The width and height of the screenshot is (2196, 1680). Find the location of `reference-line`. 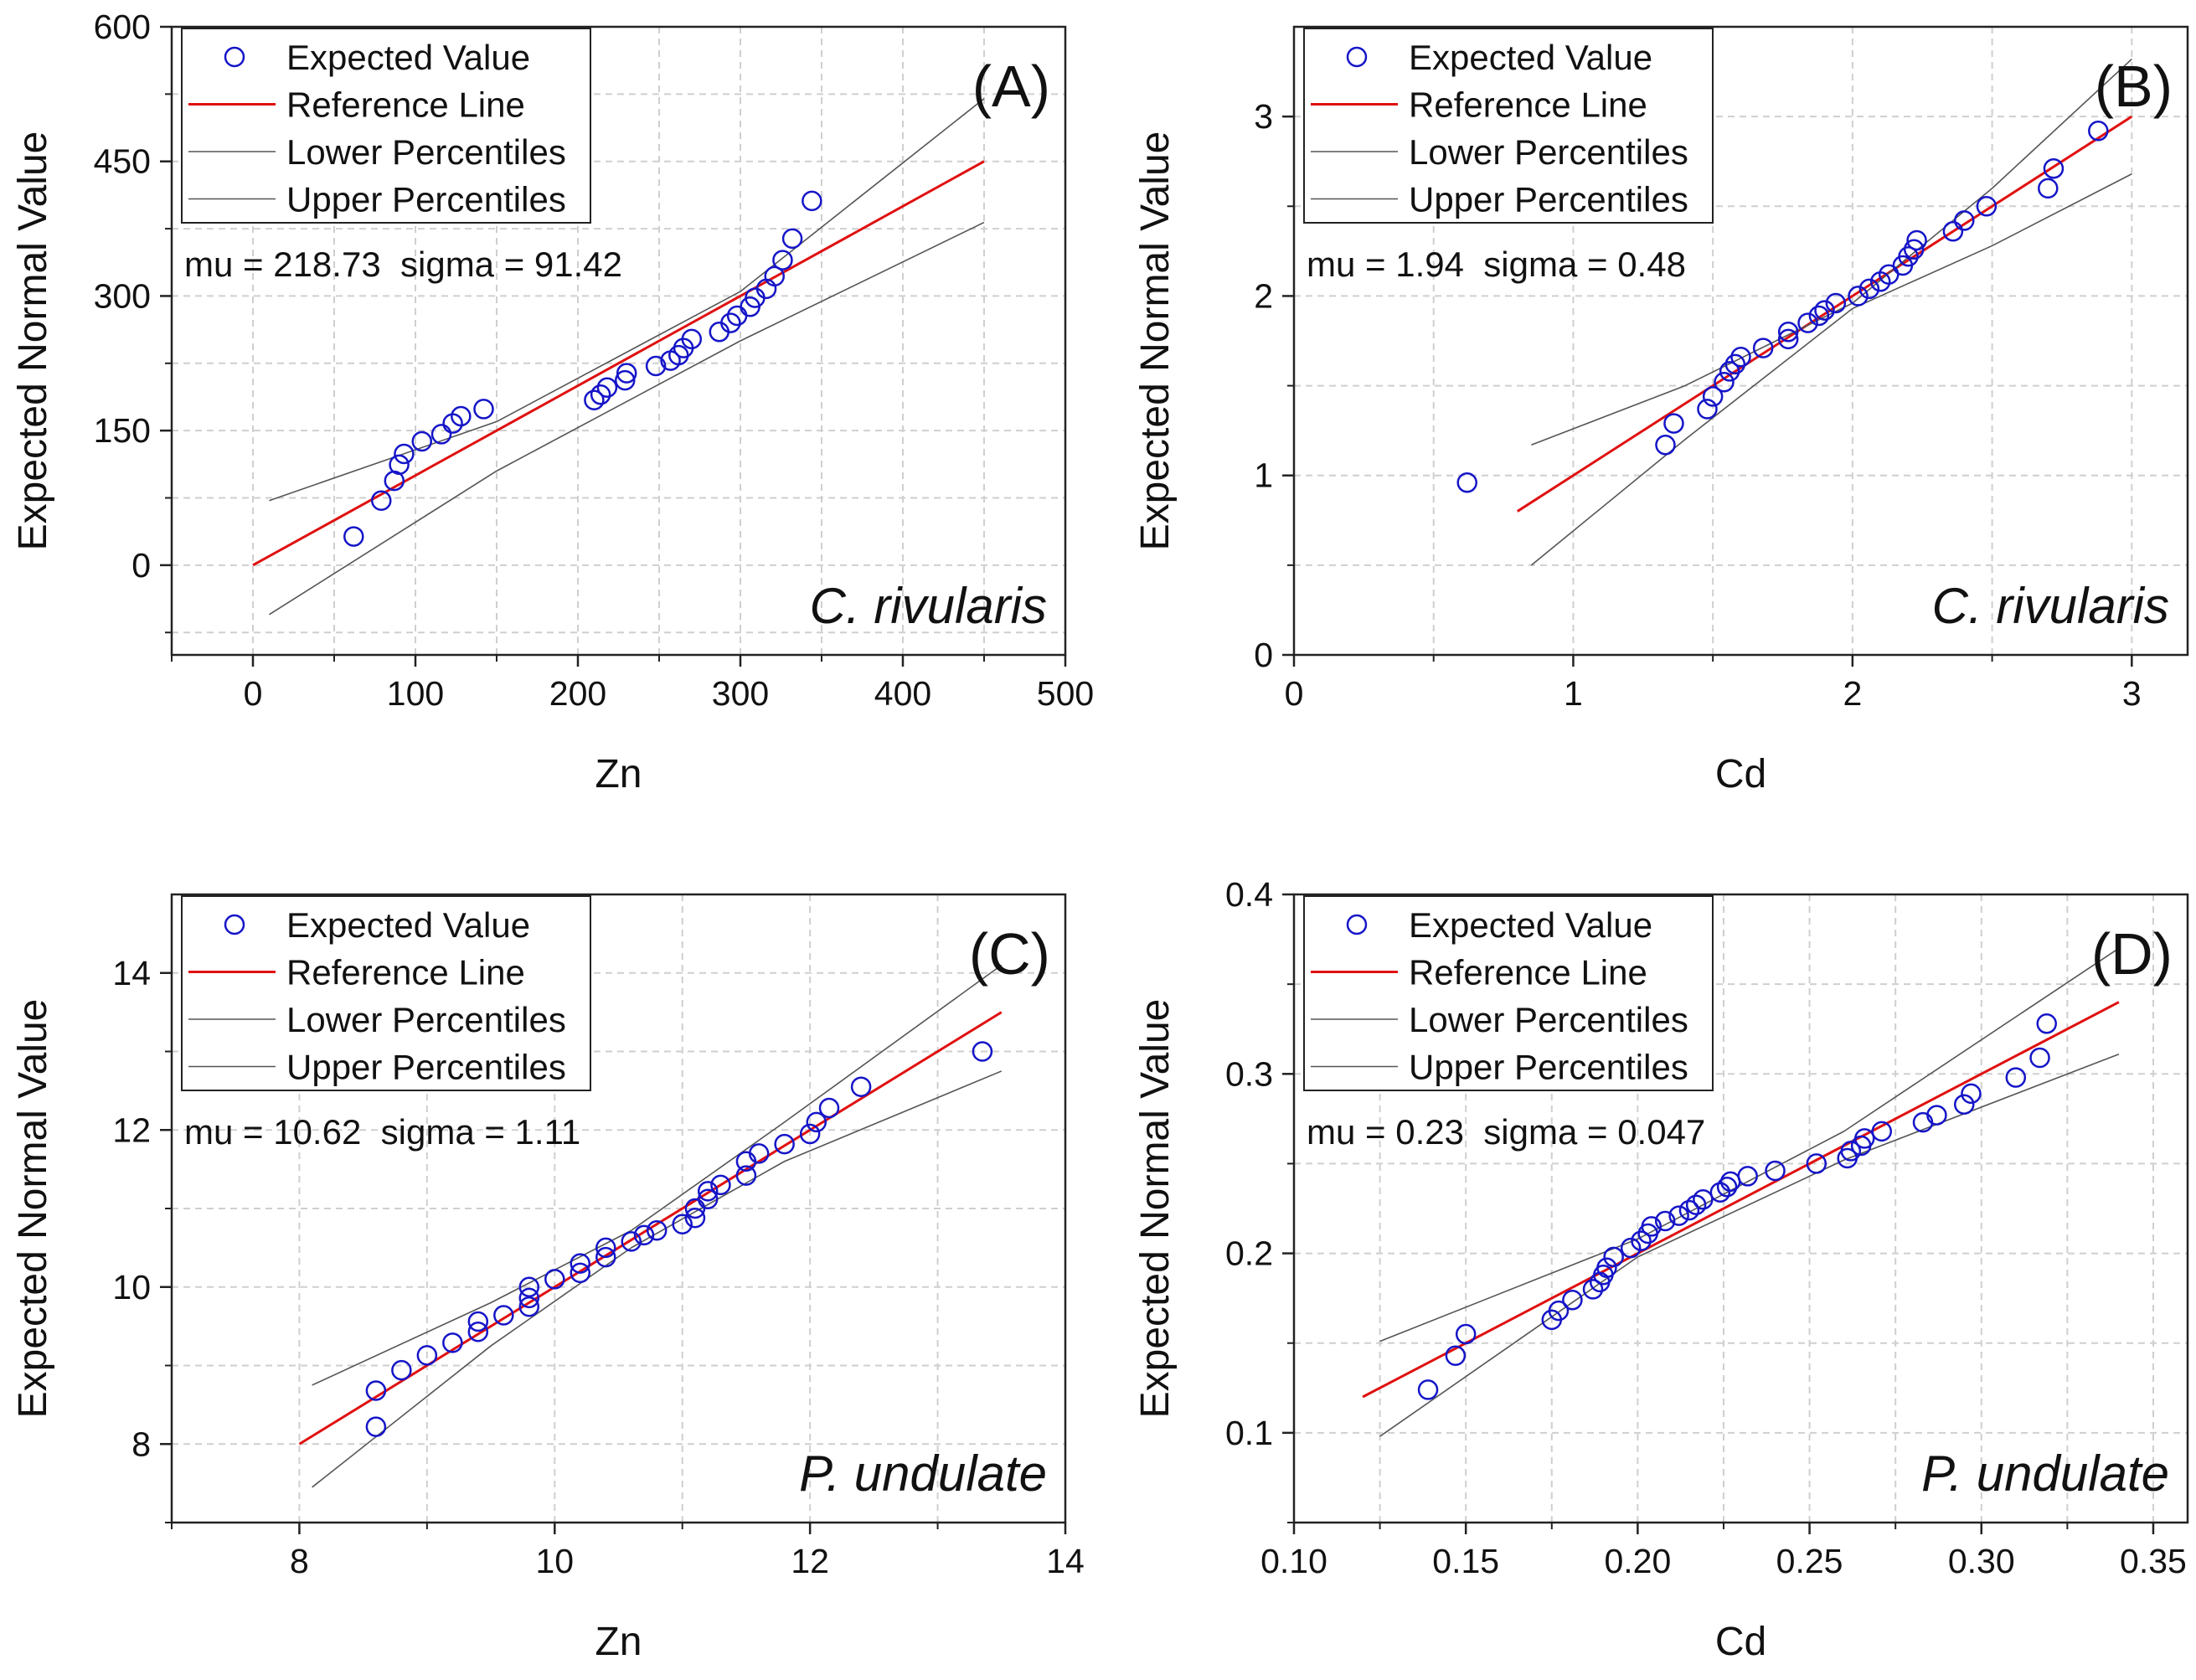

reference-line is located at coordinates (1824, 314).